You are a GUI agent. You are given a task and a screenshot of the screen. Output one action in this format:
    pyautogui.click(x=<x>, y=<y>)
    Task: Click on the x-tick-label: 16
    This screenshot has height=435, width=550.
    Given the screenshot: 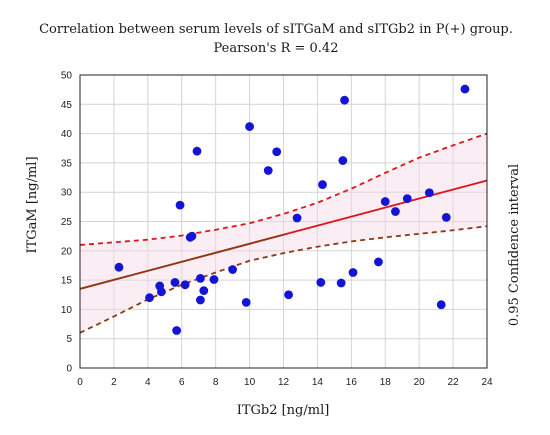 What is the action you would take?
    pyautogui.click(x=352, y=382)
    